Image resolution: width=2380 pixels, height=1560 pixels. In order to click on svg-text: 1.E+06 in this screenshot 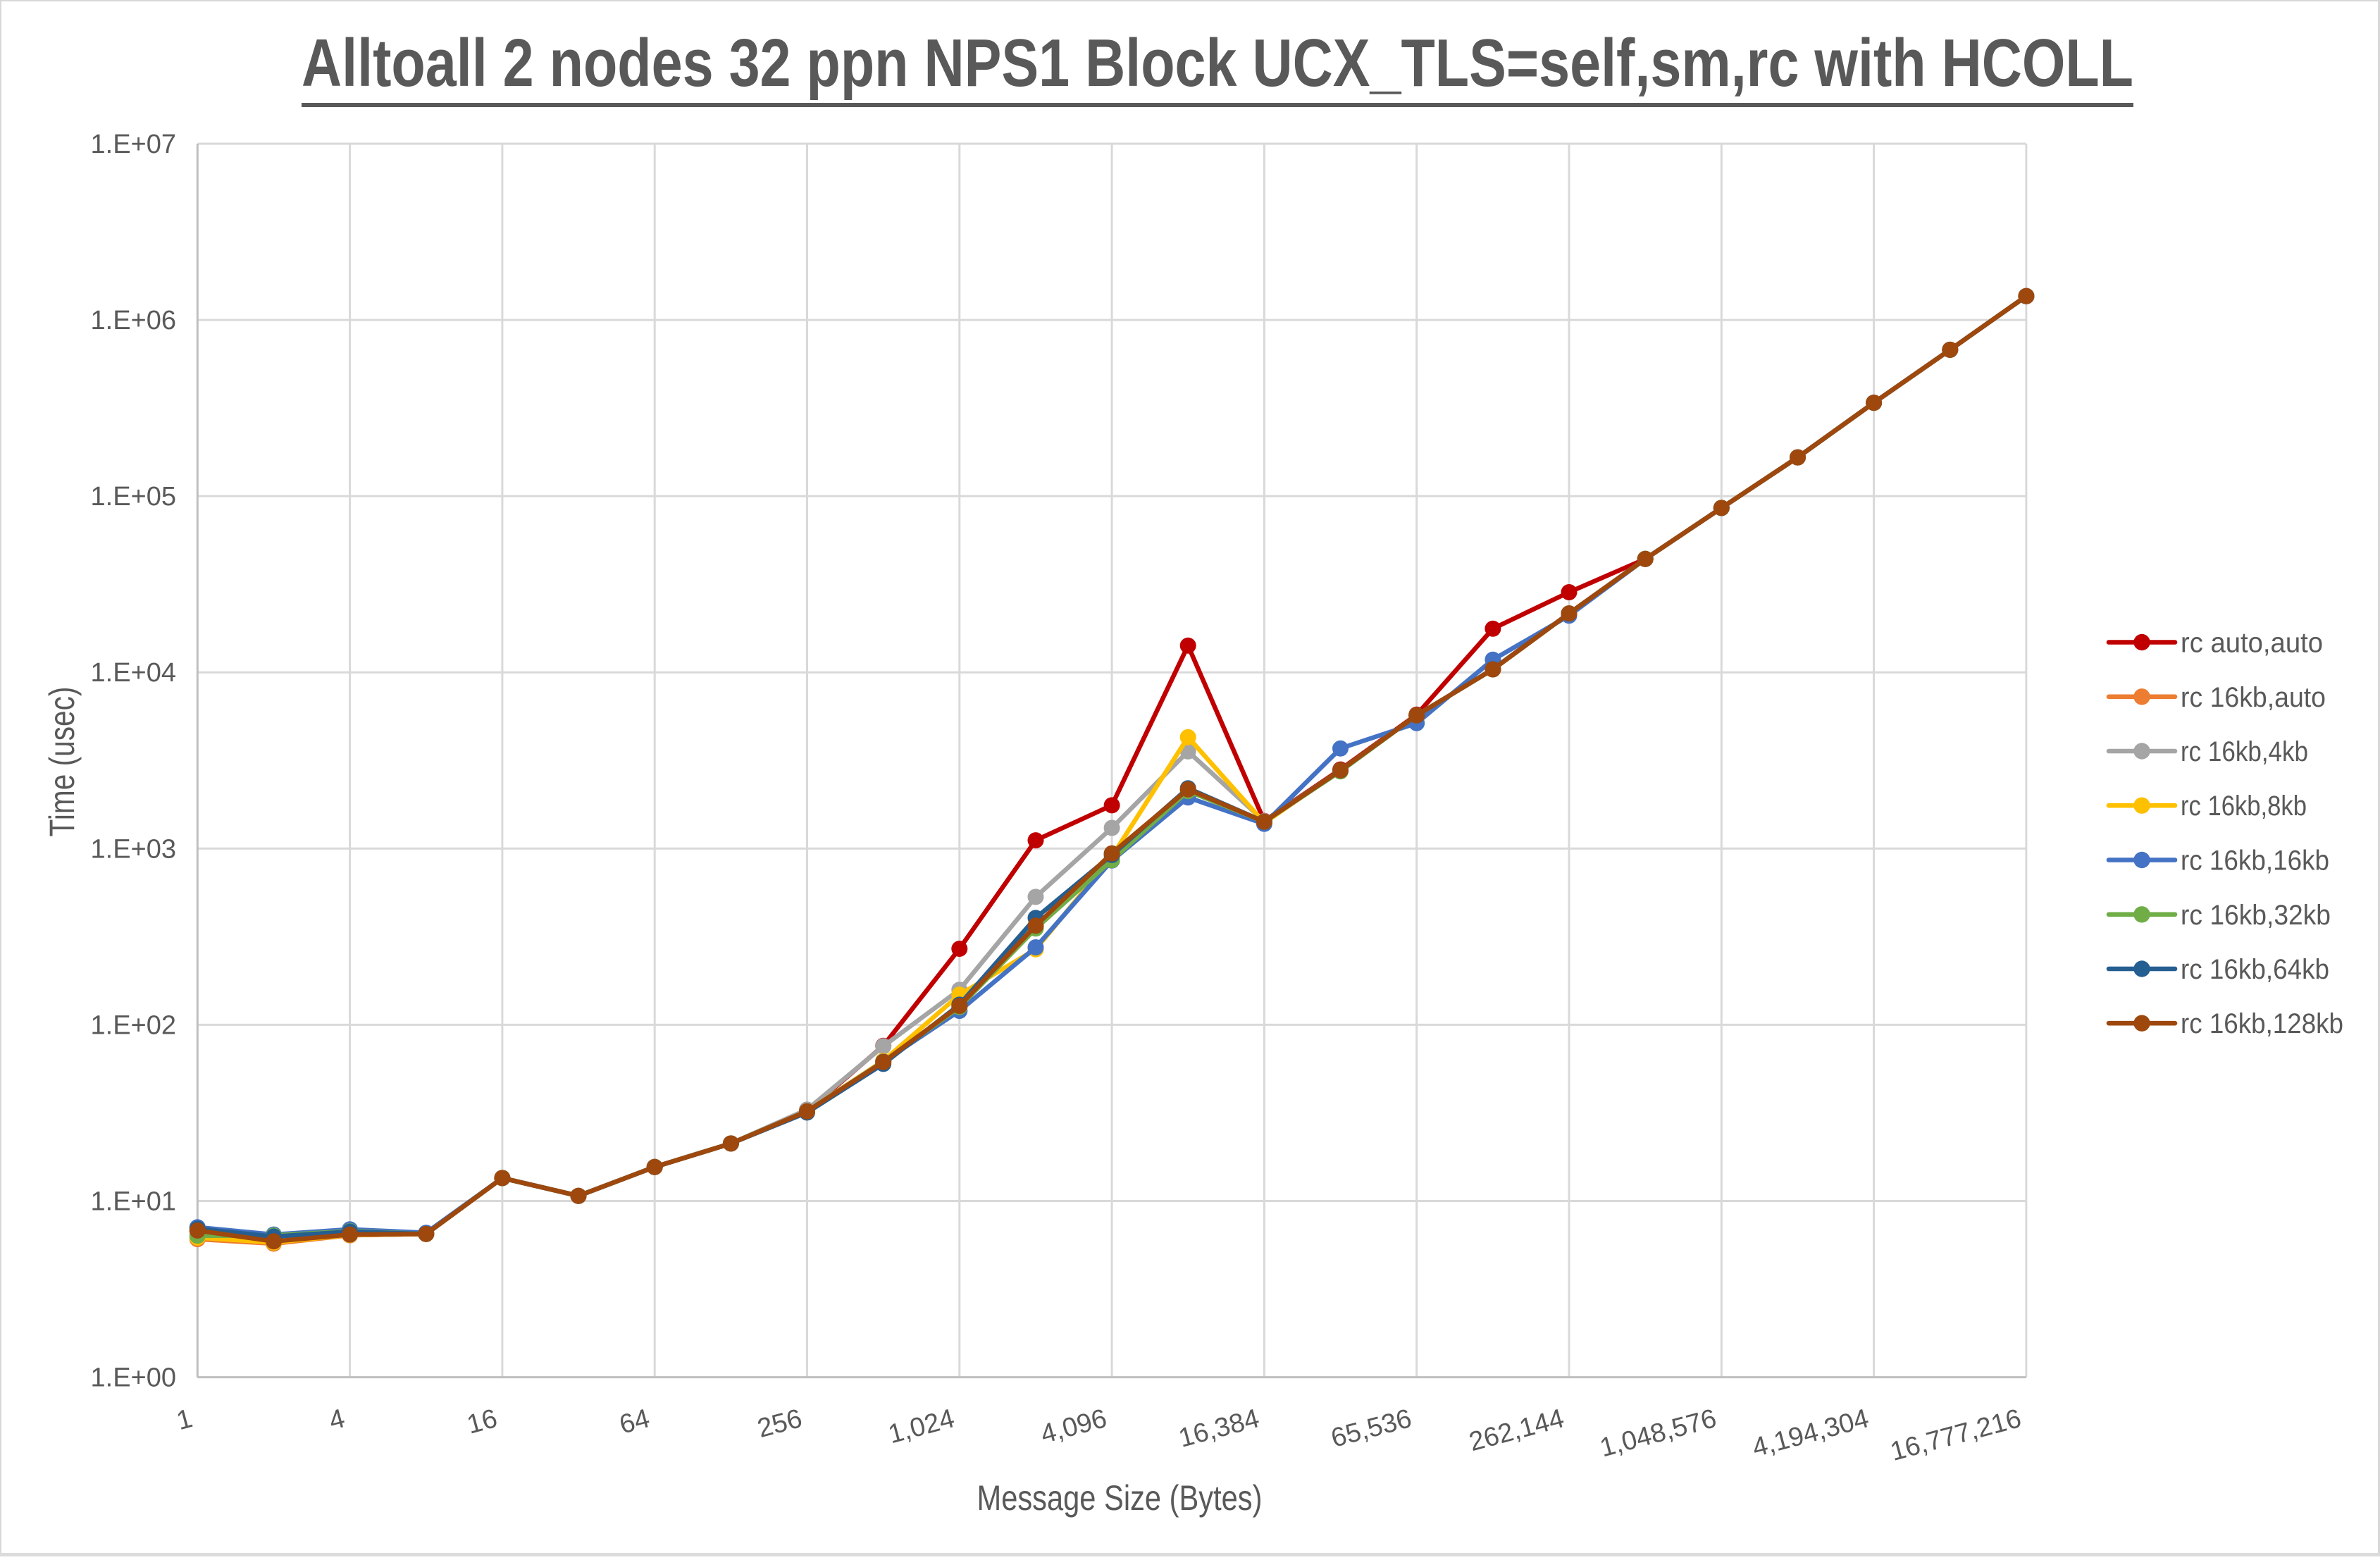, I will do `click(134, 320)`.